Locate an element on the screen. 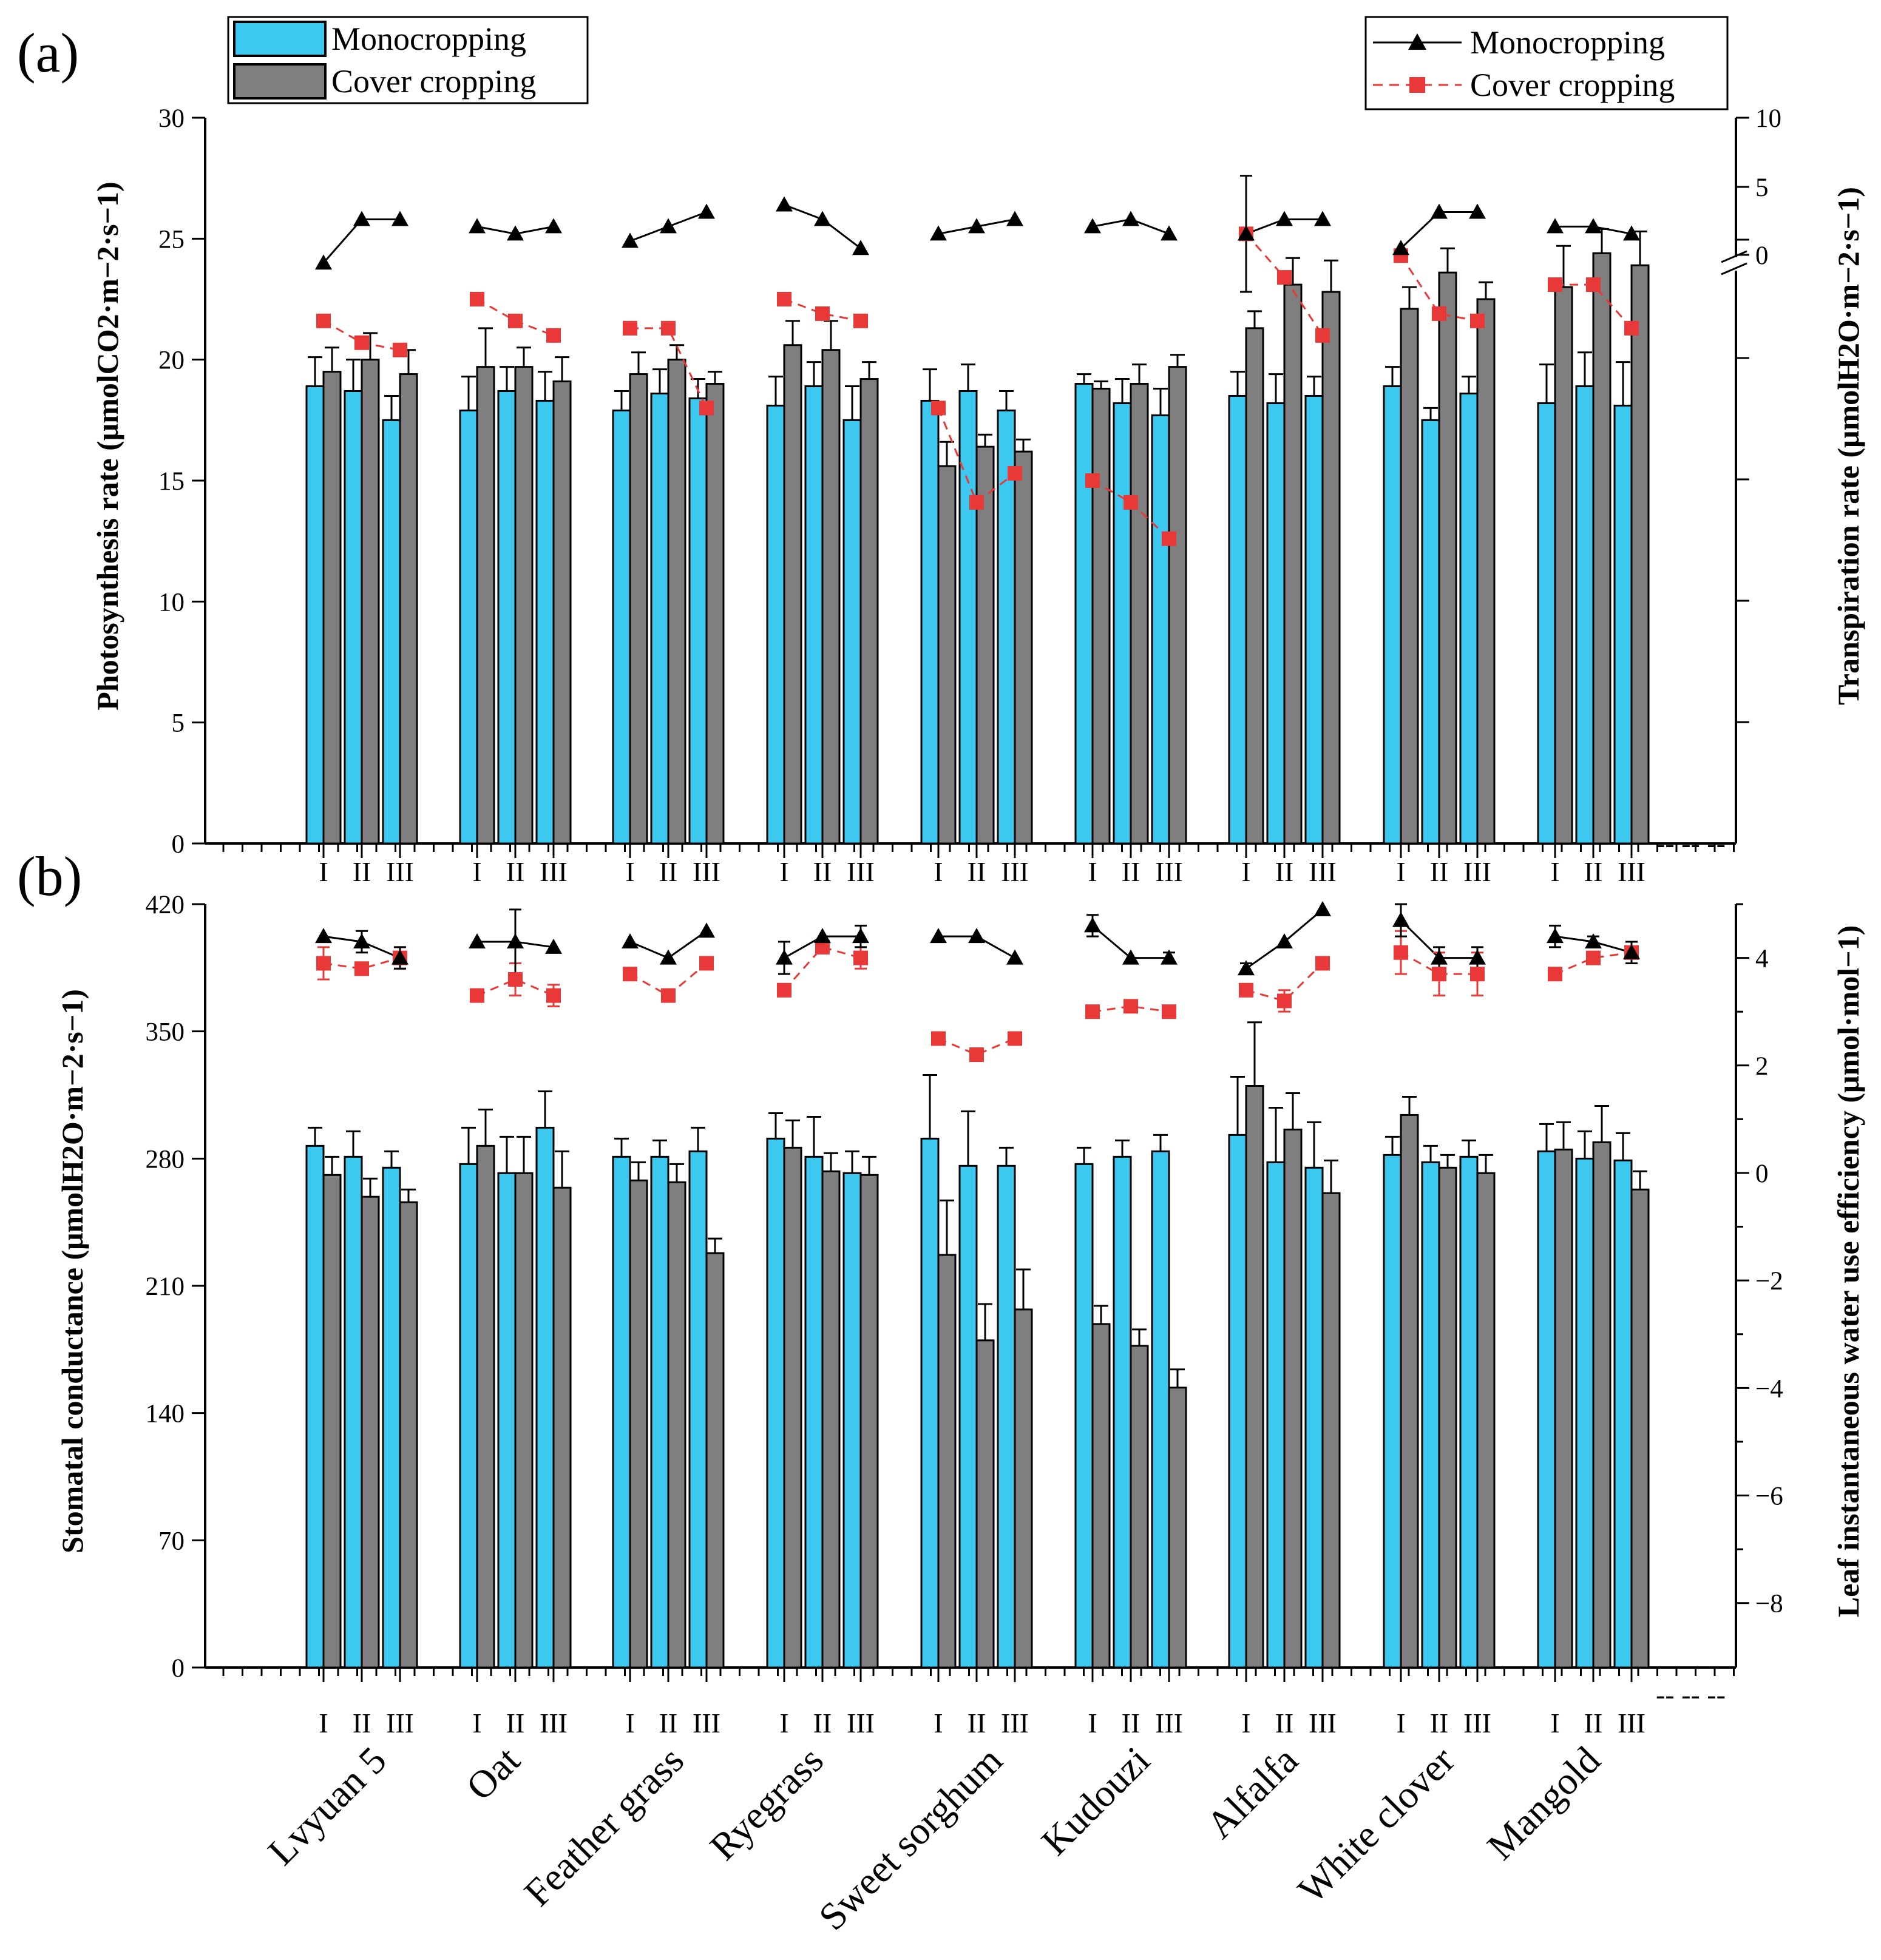 This screenshot has width=1881, height=1960. axis-break-gap is located at coordinates (1735, 264).